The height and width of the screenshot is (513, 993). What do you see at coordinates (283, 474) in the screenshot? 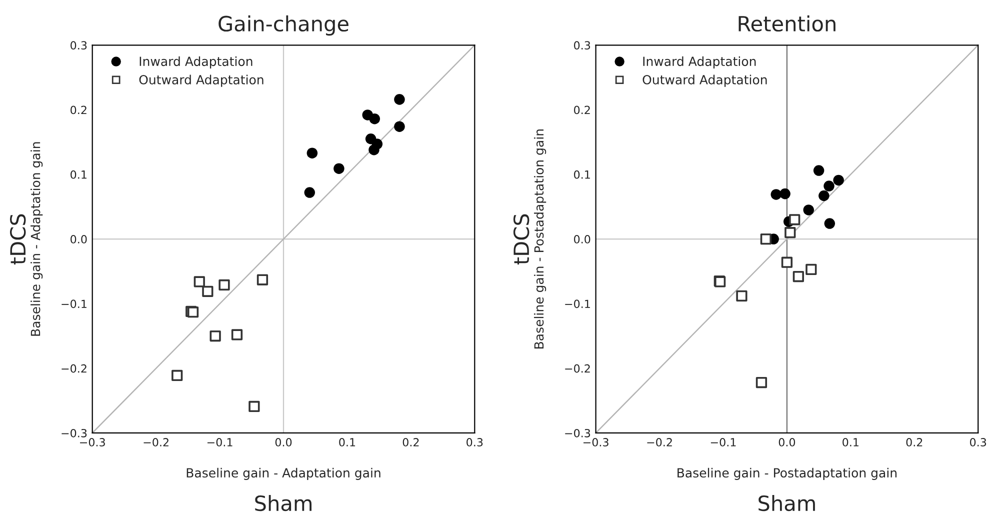
I see `x-axis-title: Baseline gain - Adaptation gain` at bounding box center [283, 474].